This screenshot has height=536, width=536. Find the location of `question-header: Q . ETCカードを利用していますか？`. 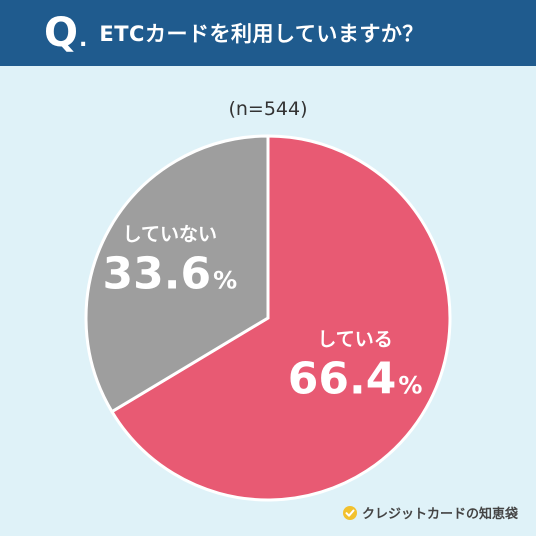

question-header: Q . ETCカードを利用していますか？ is located at coordinates (268, 33).